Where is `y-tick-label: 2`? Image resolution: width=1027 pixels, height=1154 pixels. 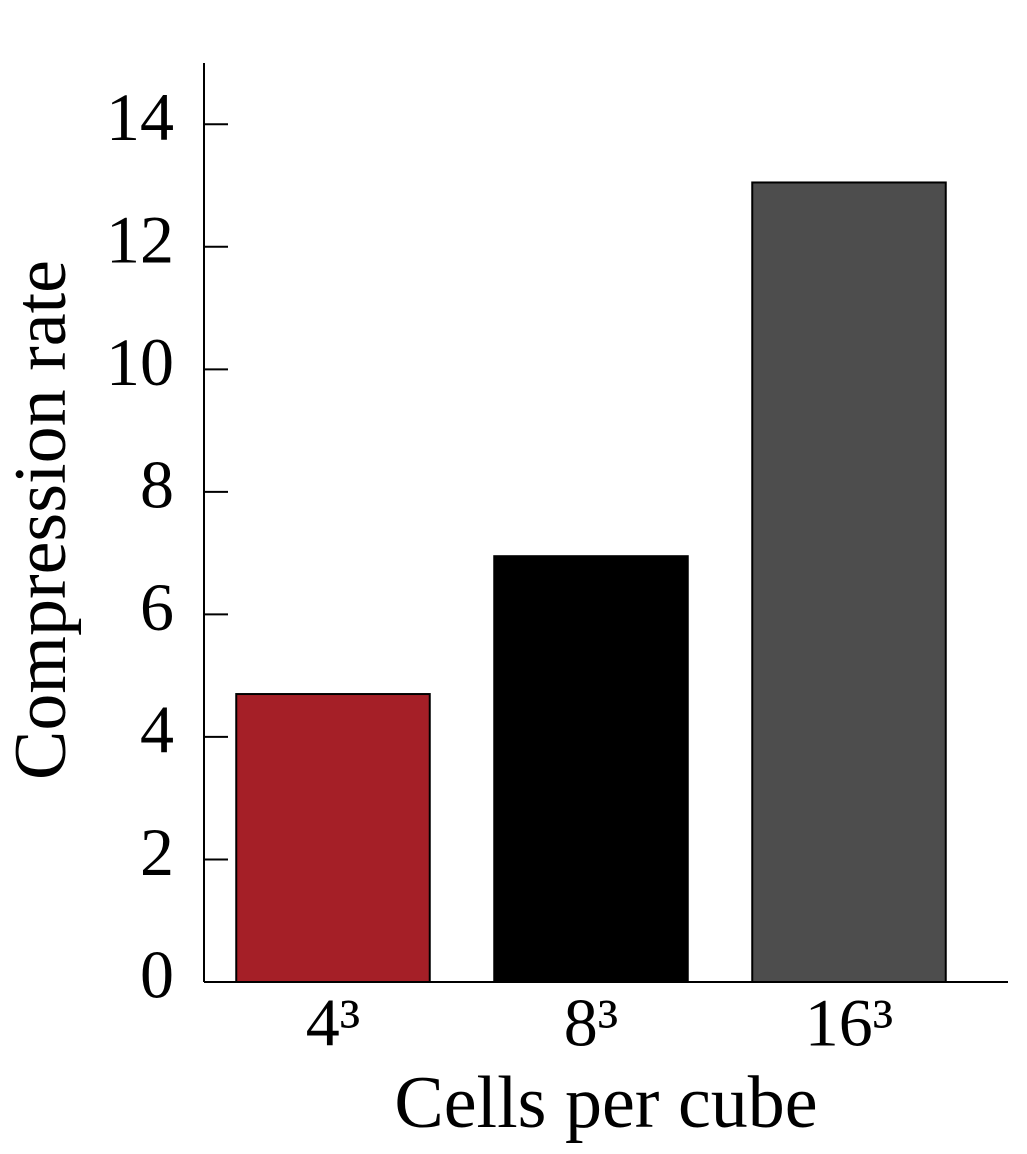
y-tick-label: 2 is located at coordinates (157, 852).